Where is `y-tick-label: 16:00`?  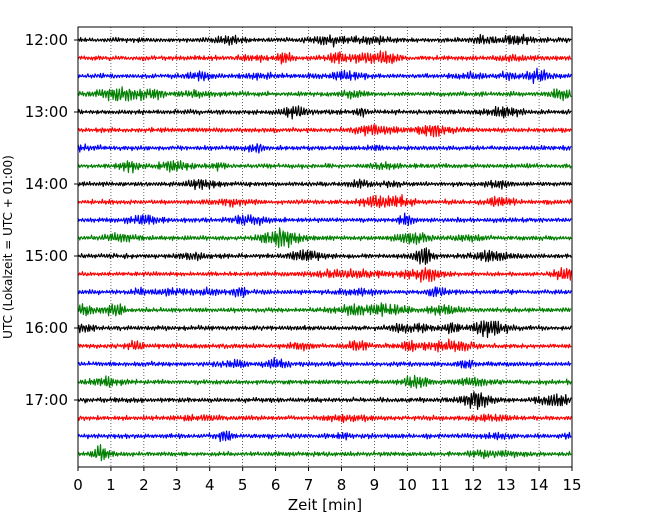 y-tick-label: 16:00 is located at coordinates (46, 328).